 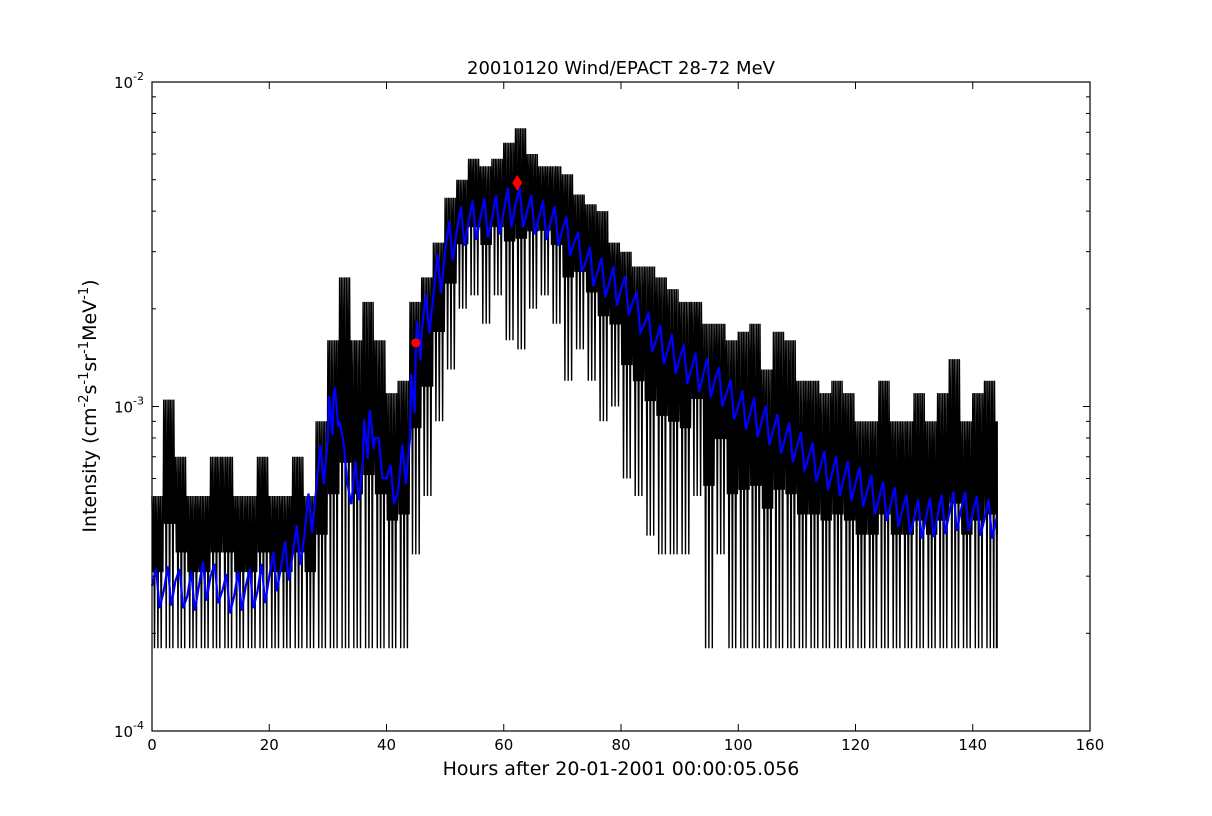 I want to click on x-tick-label: 160, so click(x=1090, y=745).